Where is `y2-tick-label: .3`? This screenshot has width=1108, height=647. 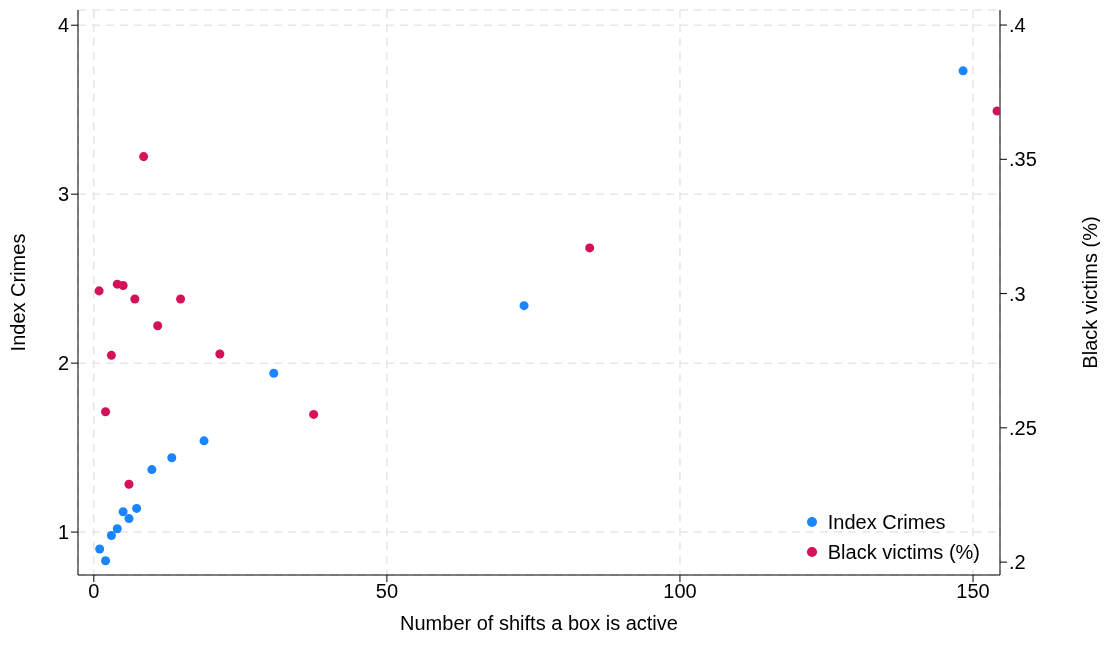 y2-tick-label: .3 is located at coordinates (1017, 293).